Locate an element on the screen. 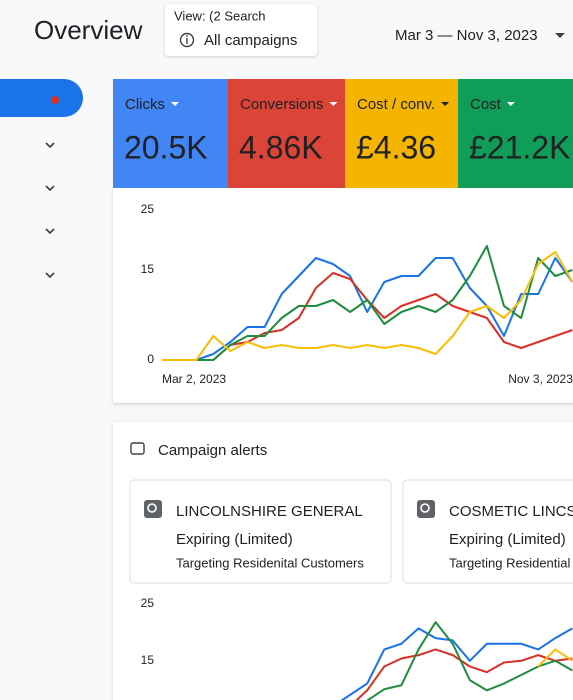 The width and height of the screenshot is (573, 700). view-label: View: (2 Search is located at coordinates (220, 15).